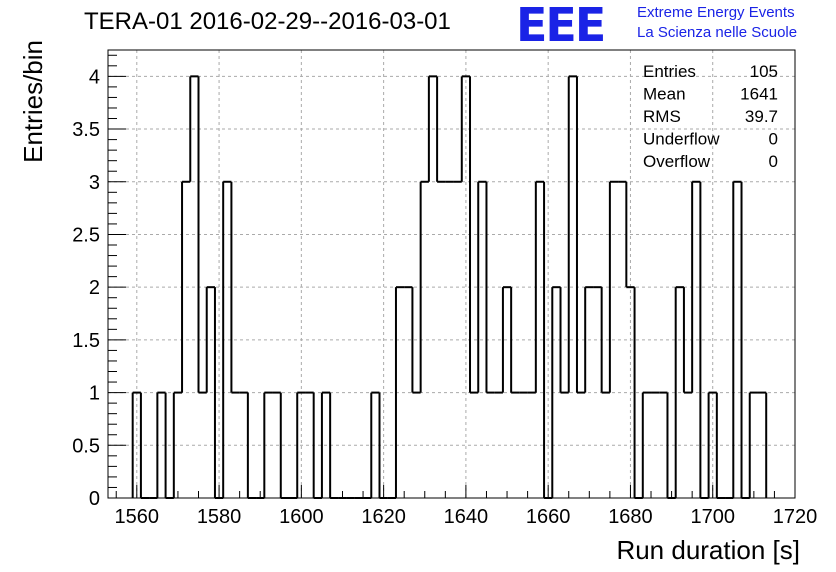 Image resolution: width=836 pixels, height=572 pixels. Describe the element at coordinates (716, 12) in the screenshot. I see `org-name-line1: Extreme Energy Events` at that location.